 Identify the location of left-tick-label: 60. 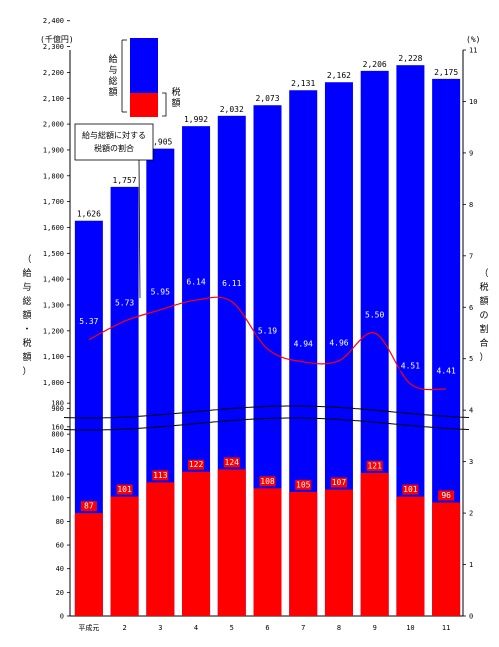
(60, 546).